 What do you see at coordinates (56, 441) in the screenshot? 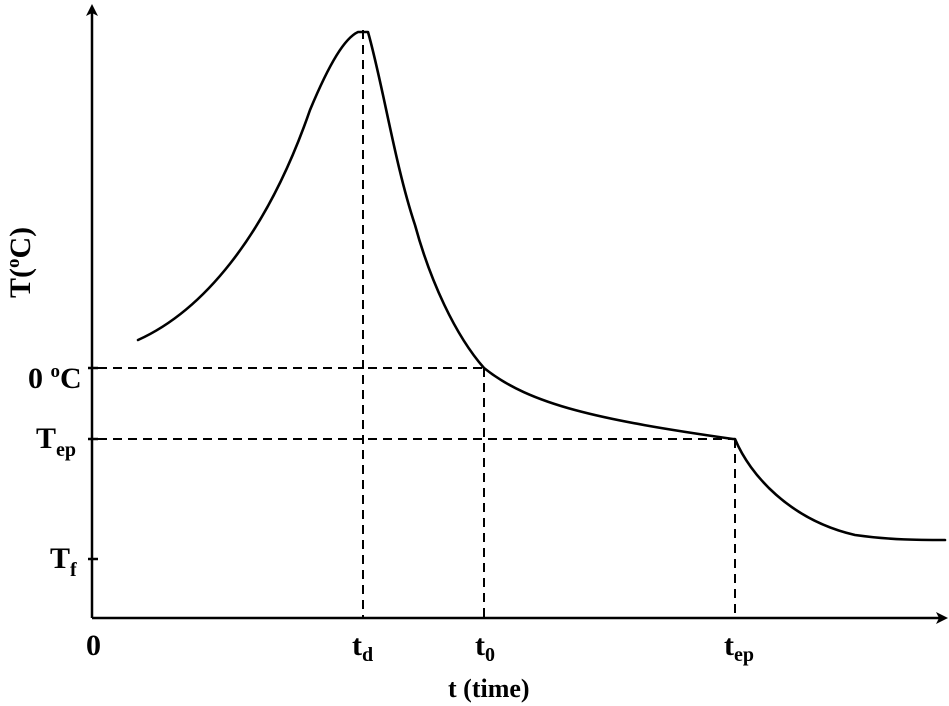
I see `y-label-tep: Tep` at bounding box center [56, 441].